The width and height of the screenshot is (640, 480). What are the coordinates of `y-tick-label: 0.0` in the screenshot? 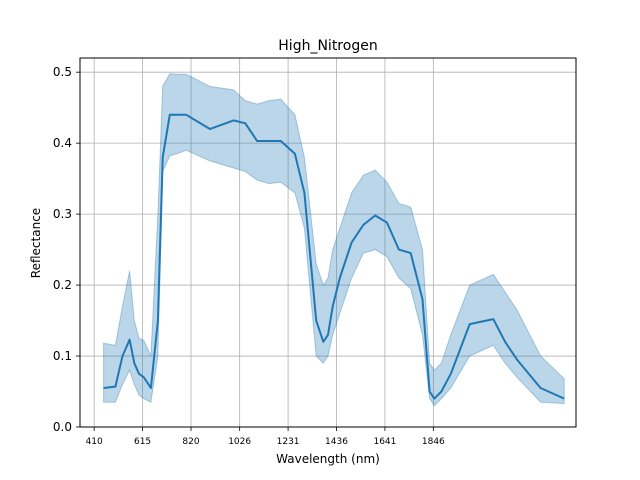 It's located at (62, 427).